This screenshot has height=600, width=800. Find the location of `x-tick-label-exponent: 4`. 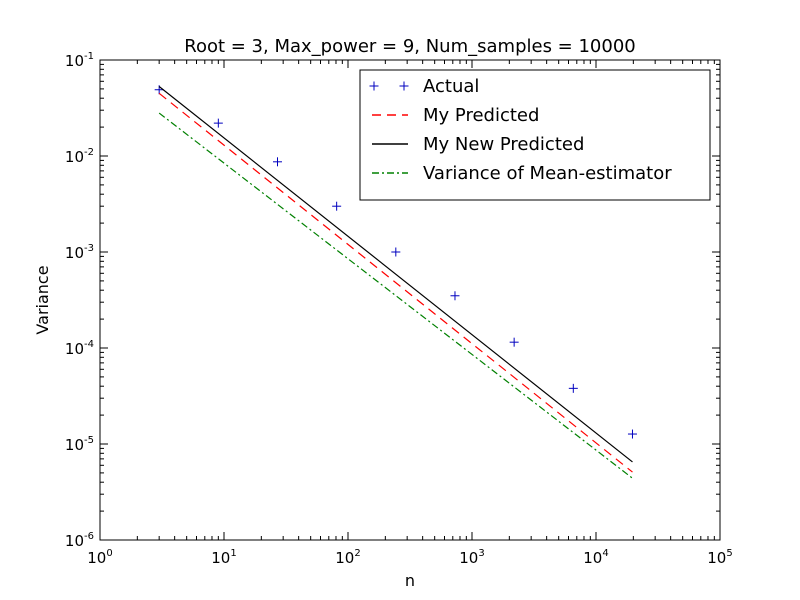

x-tick-label-exponent: 4 is located at coordinates (605, 553).